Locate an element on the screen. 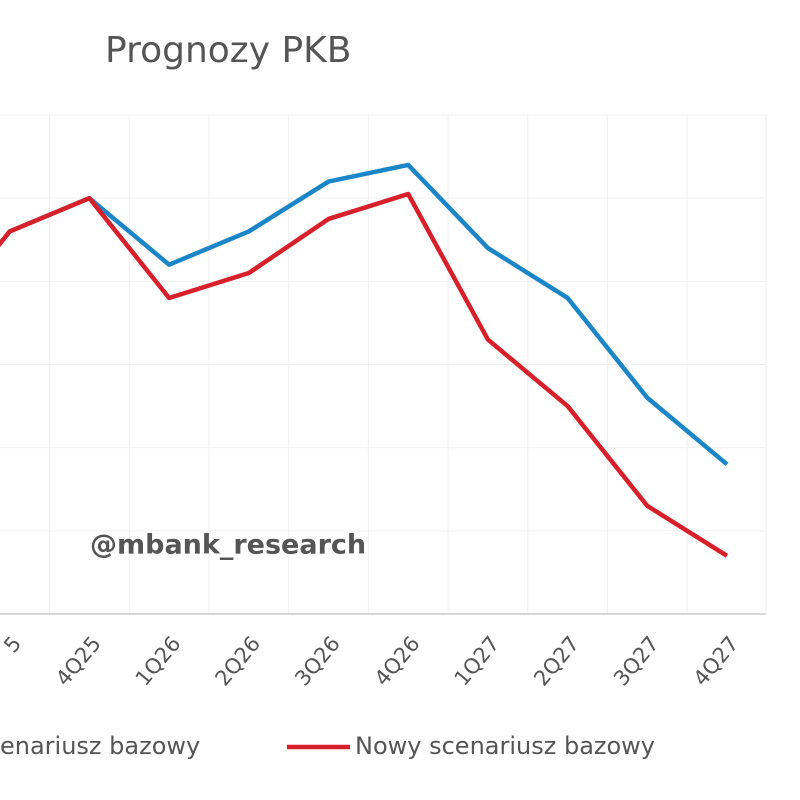  x-tick-label: 3Q26 is located at coordinates (317, 661).